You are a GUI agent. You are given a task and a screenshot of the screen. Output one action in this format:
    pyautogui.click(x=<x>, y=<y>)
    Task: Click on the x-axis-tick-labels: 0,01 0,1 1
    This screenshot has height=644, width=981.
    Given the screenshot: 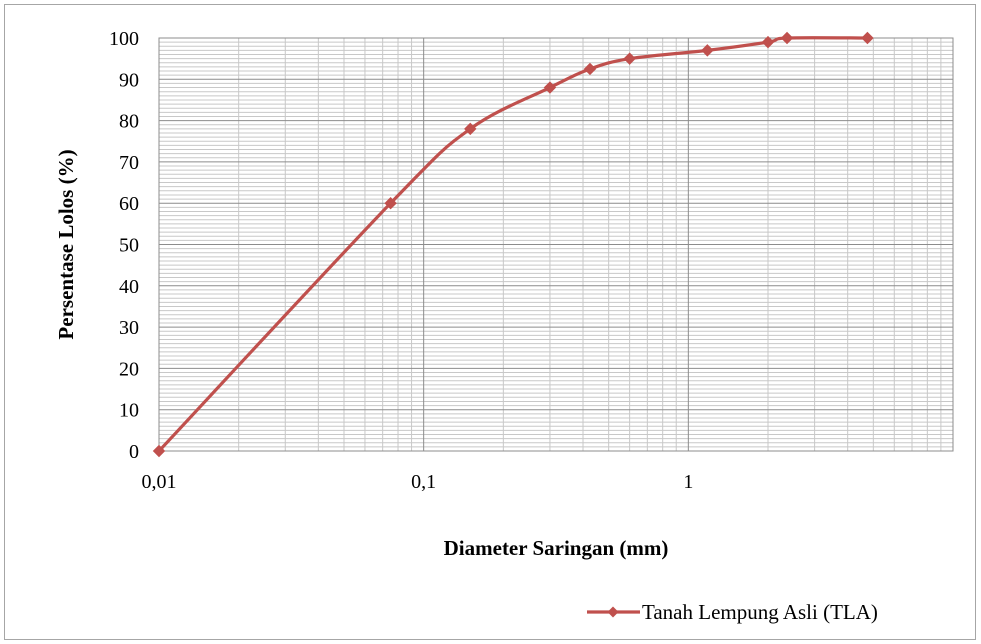 What is the action you would take?
    pyautogui.click(x=418, y=482)
    